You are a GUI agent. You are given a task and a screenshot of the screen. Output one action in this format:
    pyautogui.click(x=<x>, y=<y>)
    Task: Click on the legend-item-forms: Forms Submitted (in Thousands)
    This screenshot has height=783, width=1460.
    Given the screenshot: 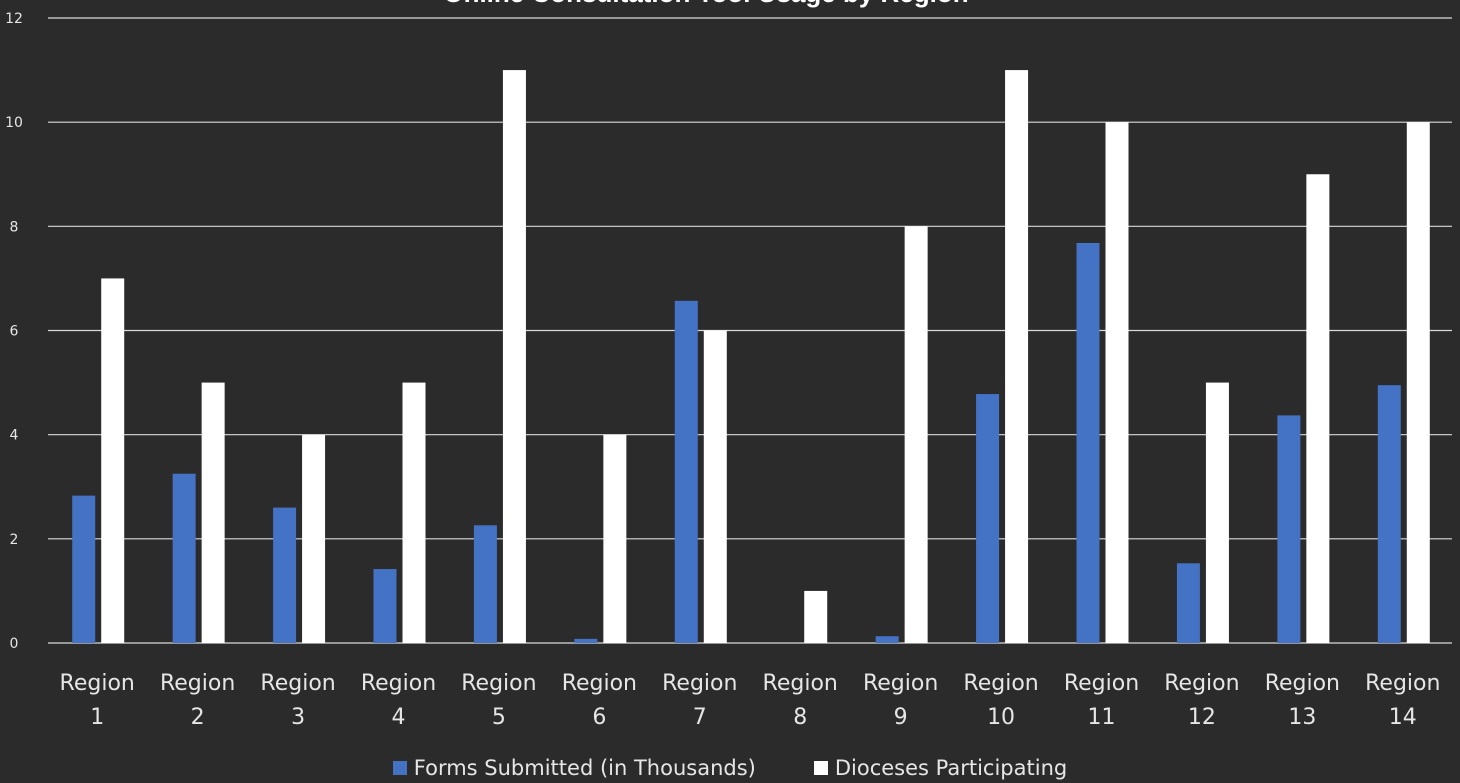 What is the action you would take?
    pyautogui.click(x=574, y=767)
    